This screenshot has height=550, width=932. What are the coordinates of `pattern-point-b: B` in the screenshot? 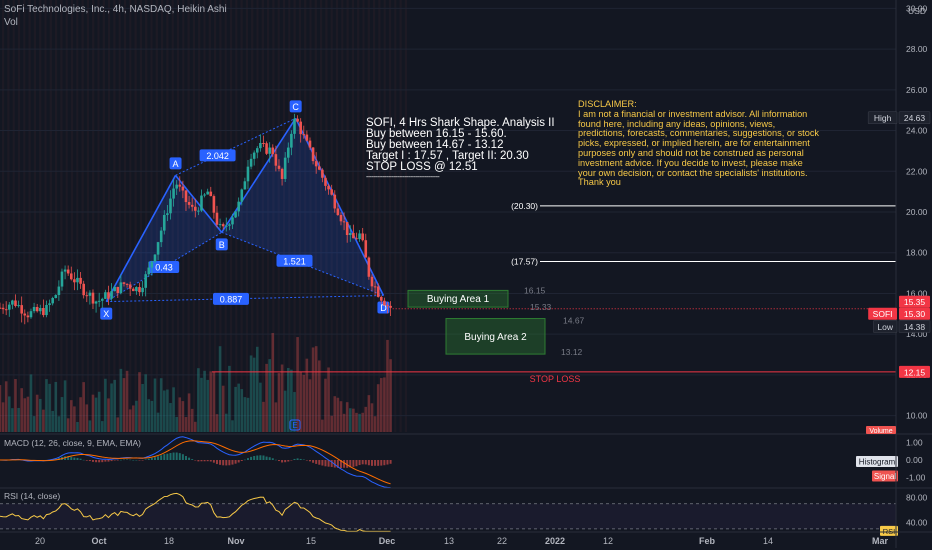 It's located at (221, 244).